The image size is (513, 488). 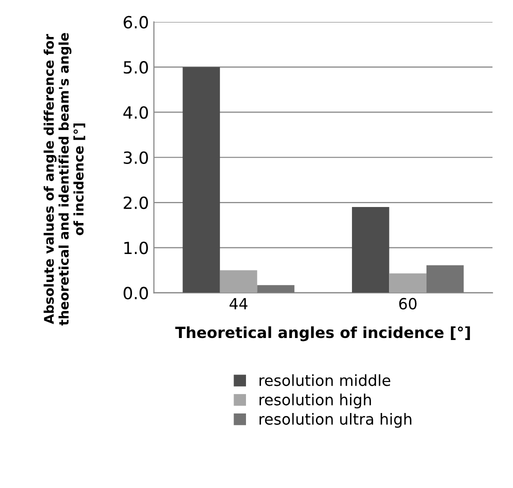 I want to click on y-tick-label: 3.0, so click(x=136, y=157).